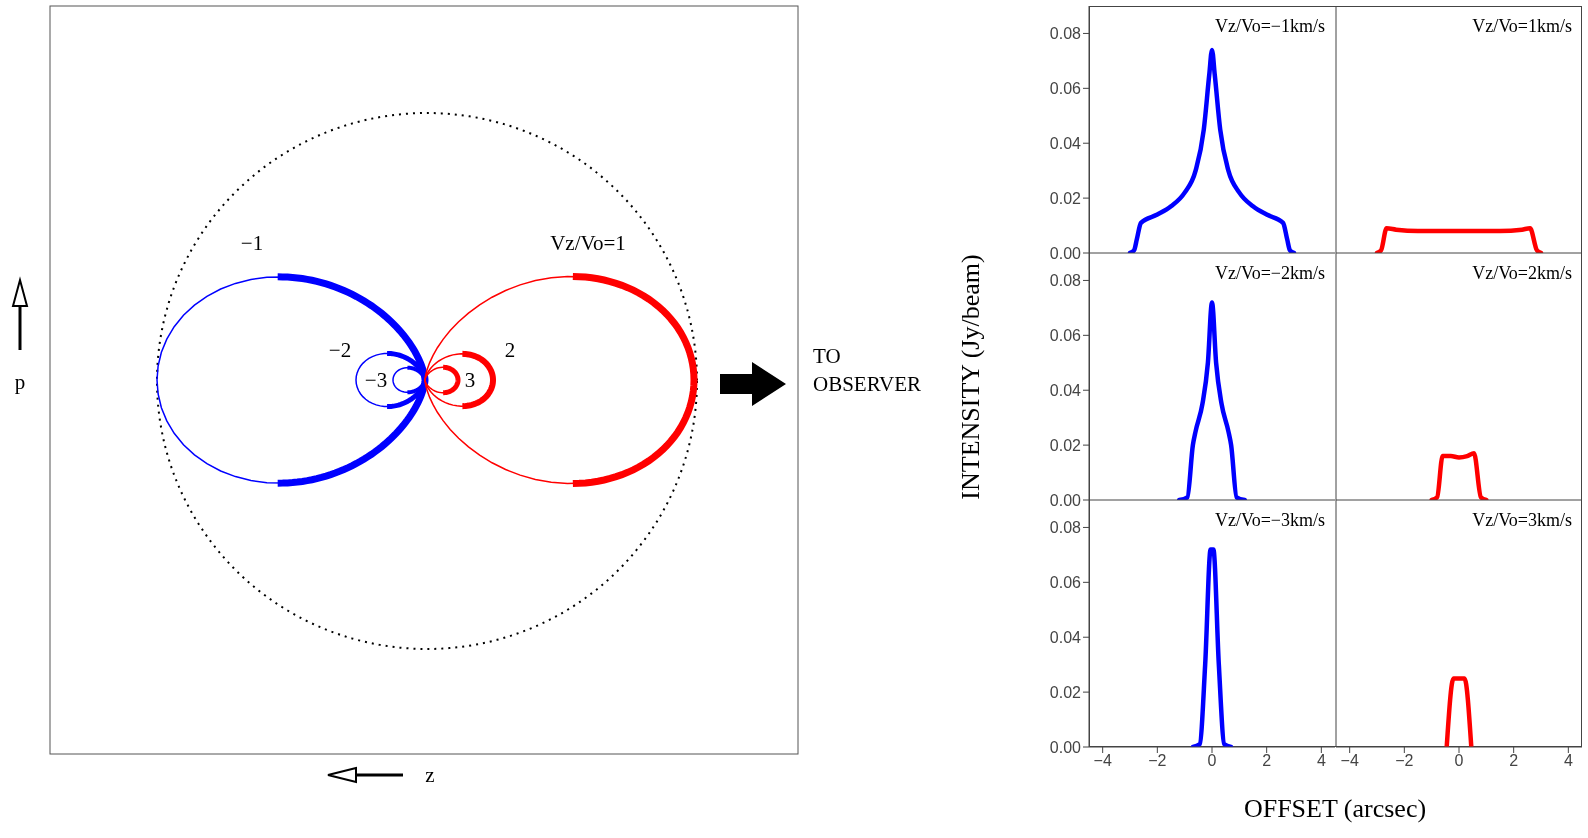 This screenshot has width=1588, height=838. What do you see at coordinates (376, 380) in the screenshot?
I see `text: −3` at bounding box center [376, 380].